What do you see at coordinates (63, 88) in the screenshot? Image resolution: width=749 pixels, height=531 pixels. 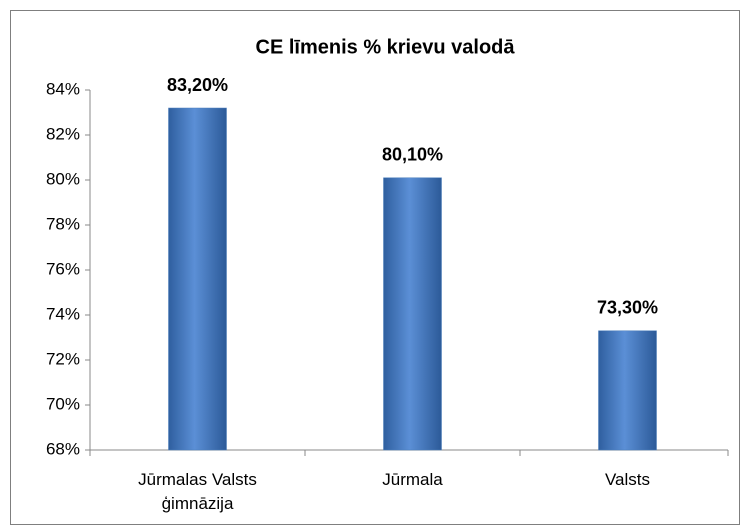 I see `y-tick-label: 84%` at bounding box center [63, 88].